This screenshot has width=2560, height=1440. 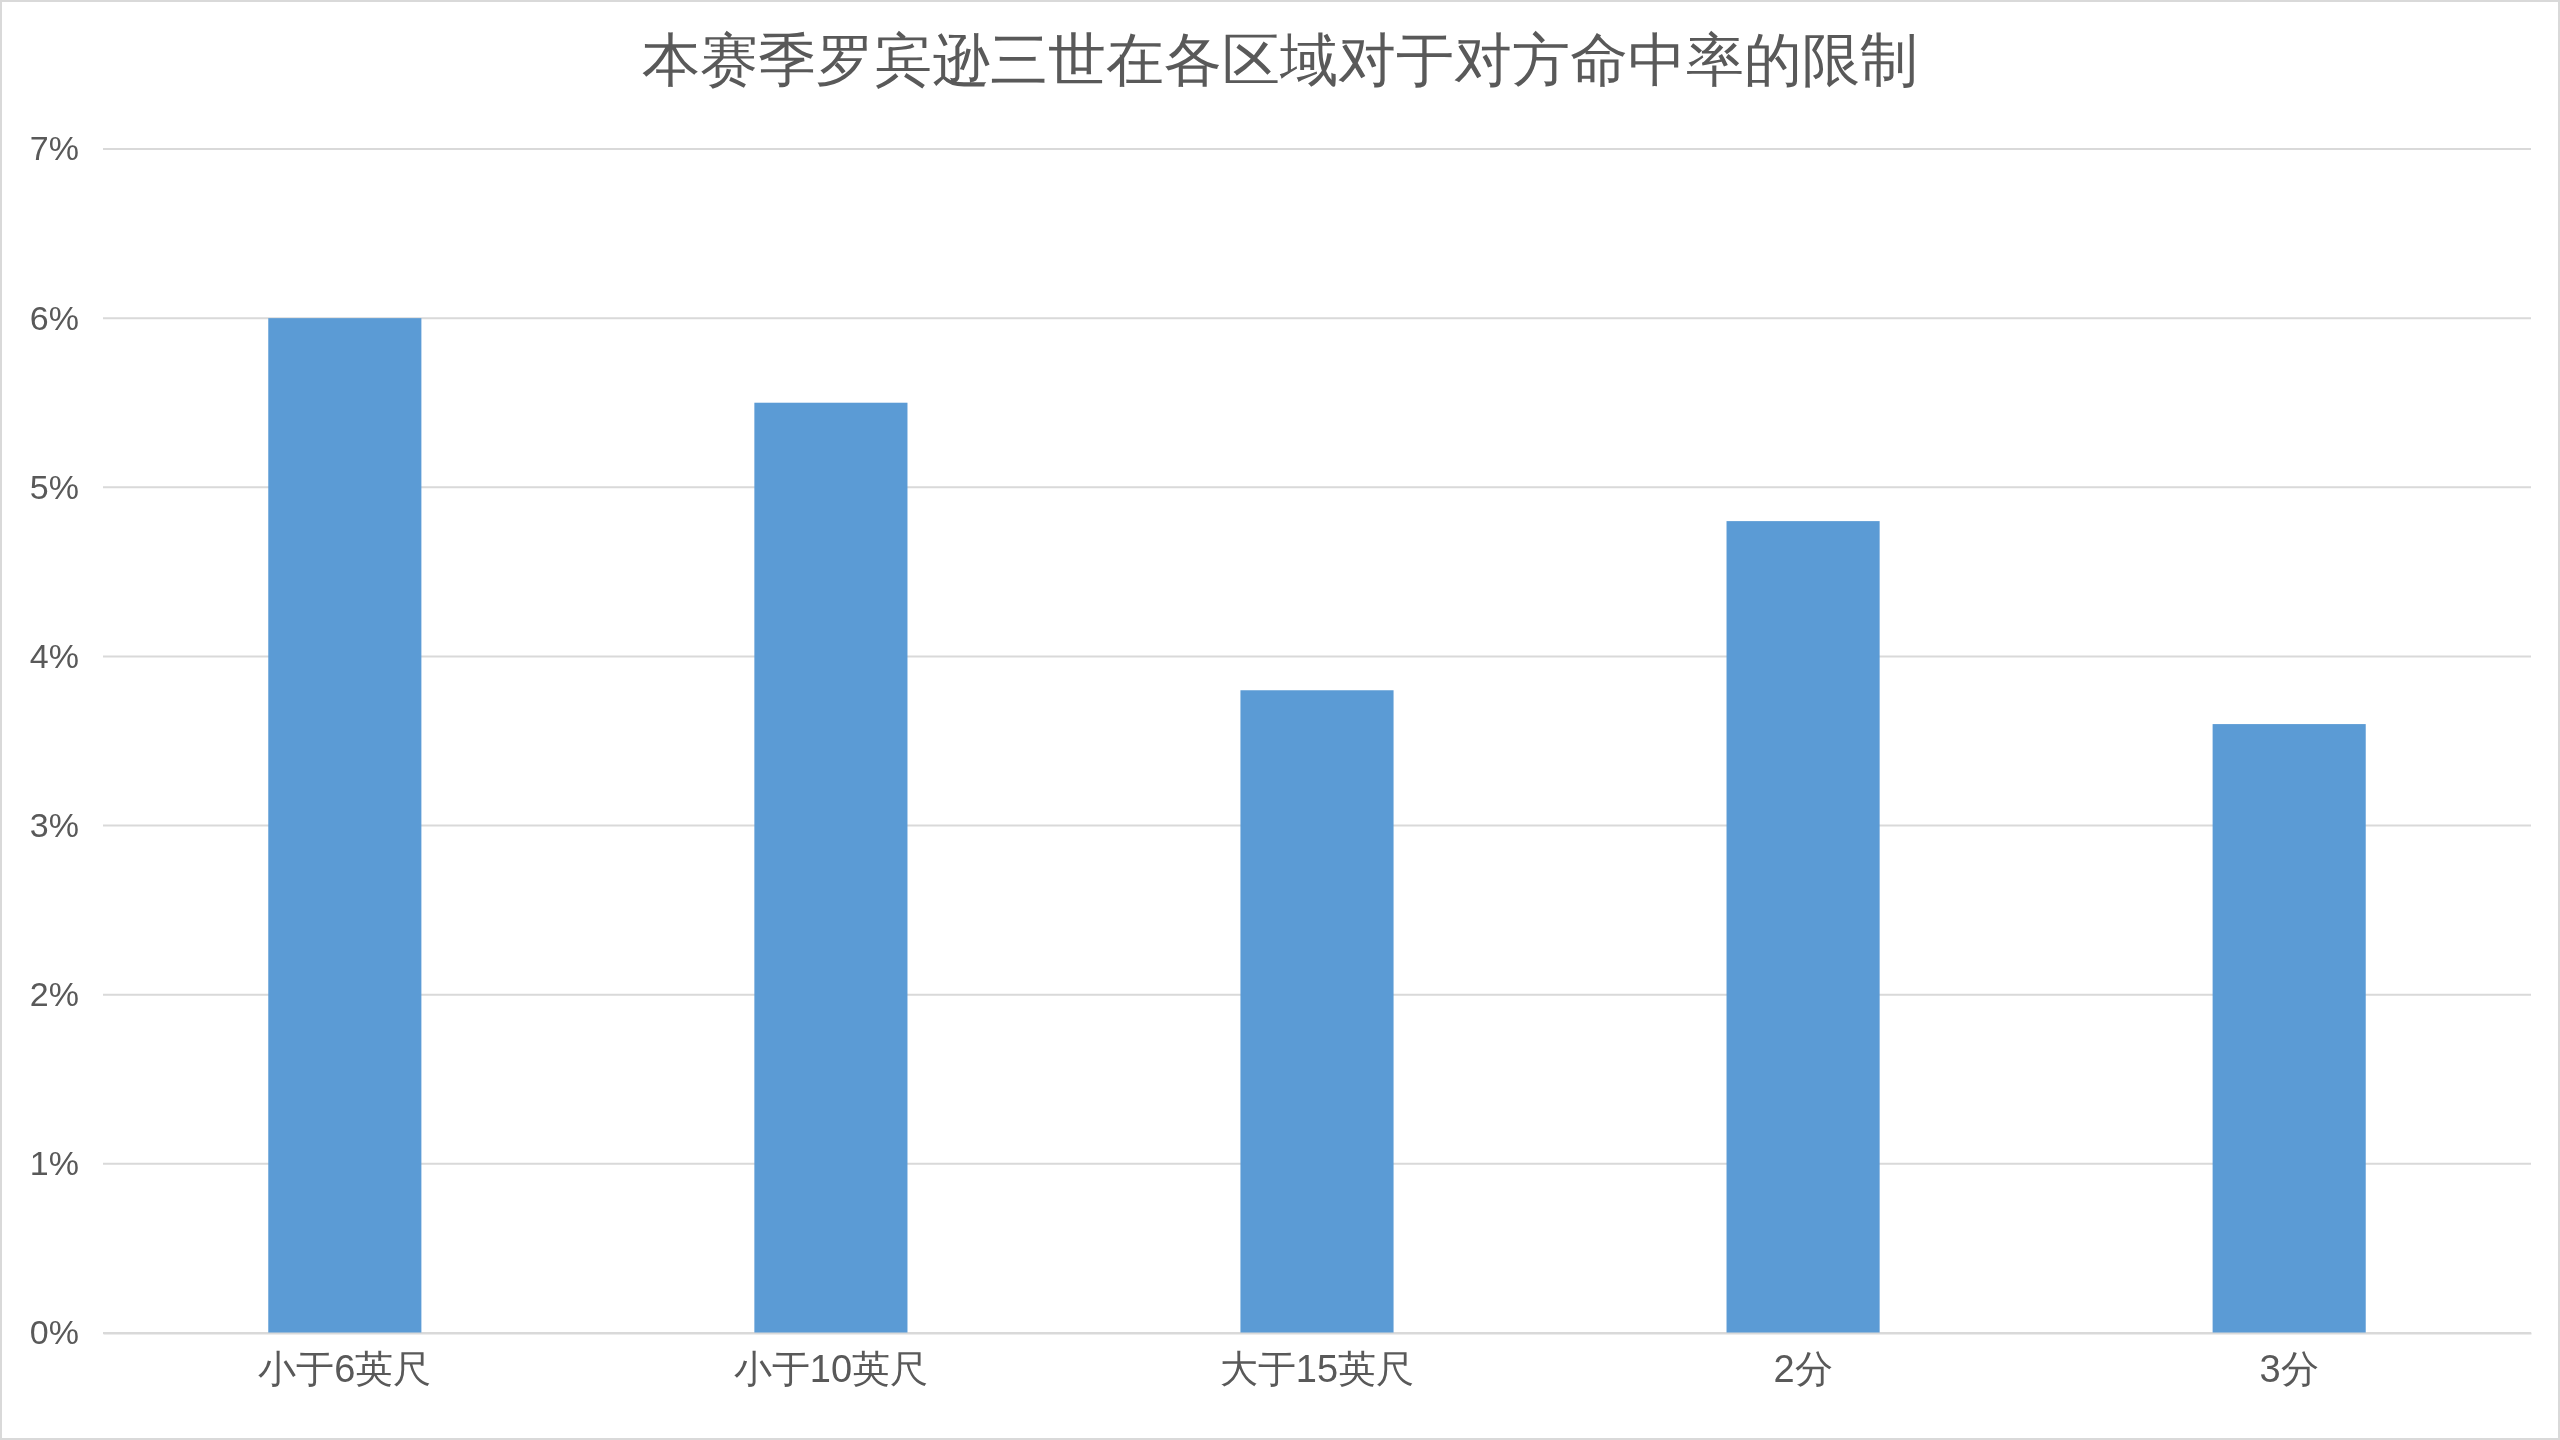 I want to click on y-tick-label: 0%, so click(x=54, y=1332).